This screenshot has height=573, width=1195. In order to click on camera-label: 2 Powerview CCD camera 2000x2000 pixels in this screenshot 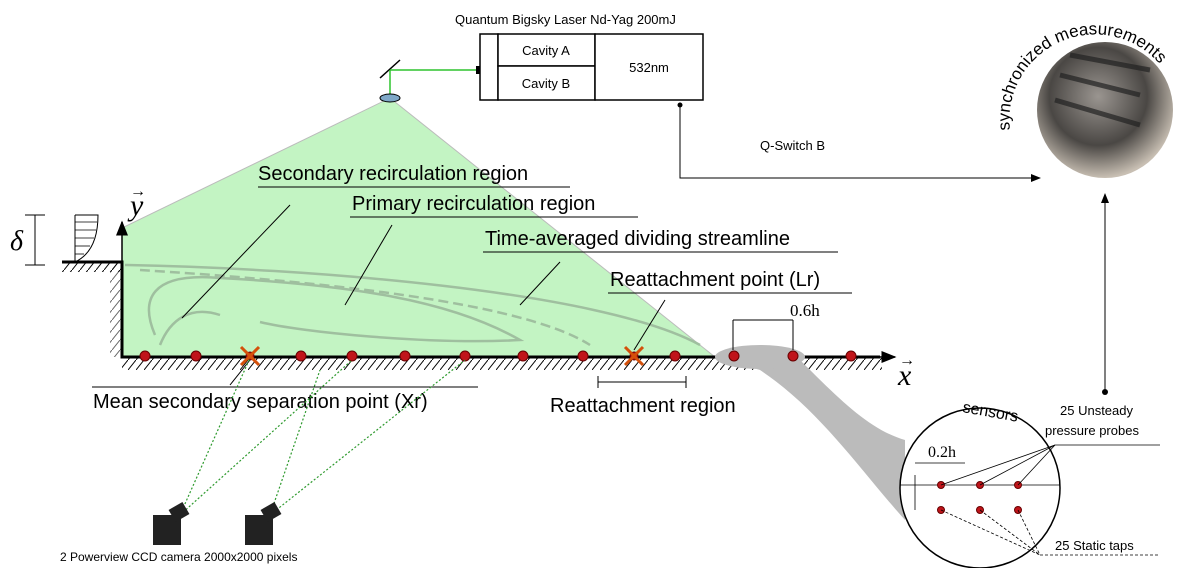, I will do `click(178, 557)`.